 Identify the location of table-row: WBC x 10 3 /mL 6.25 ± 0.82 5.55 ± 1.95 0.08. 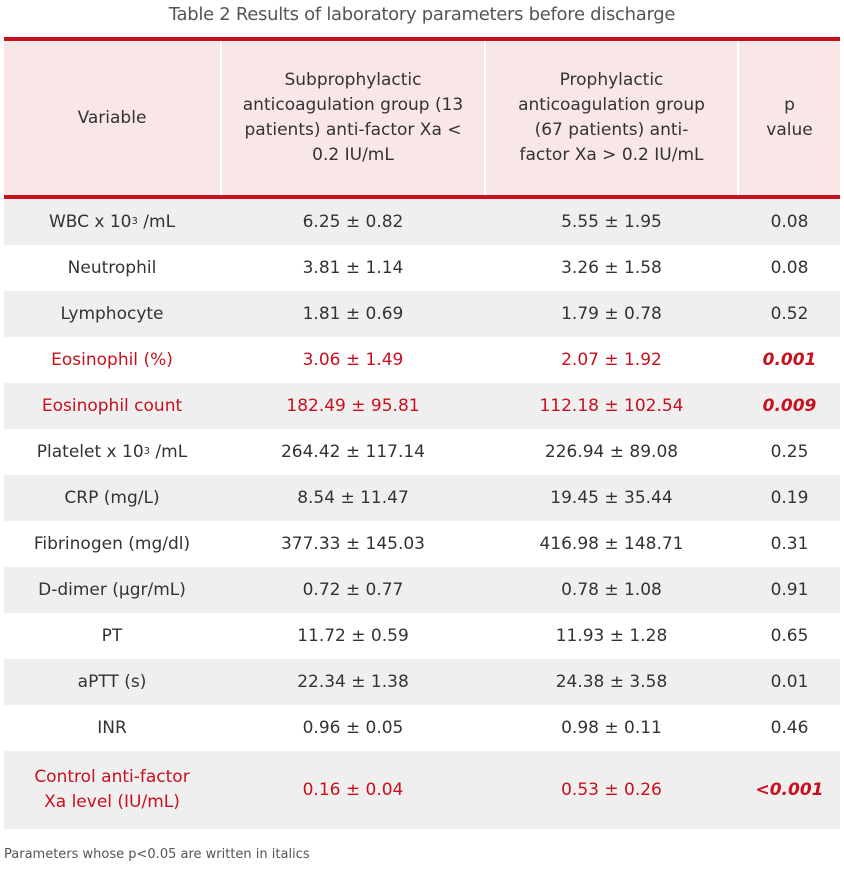
(422, 222).